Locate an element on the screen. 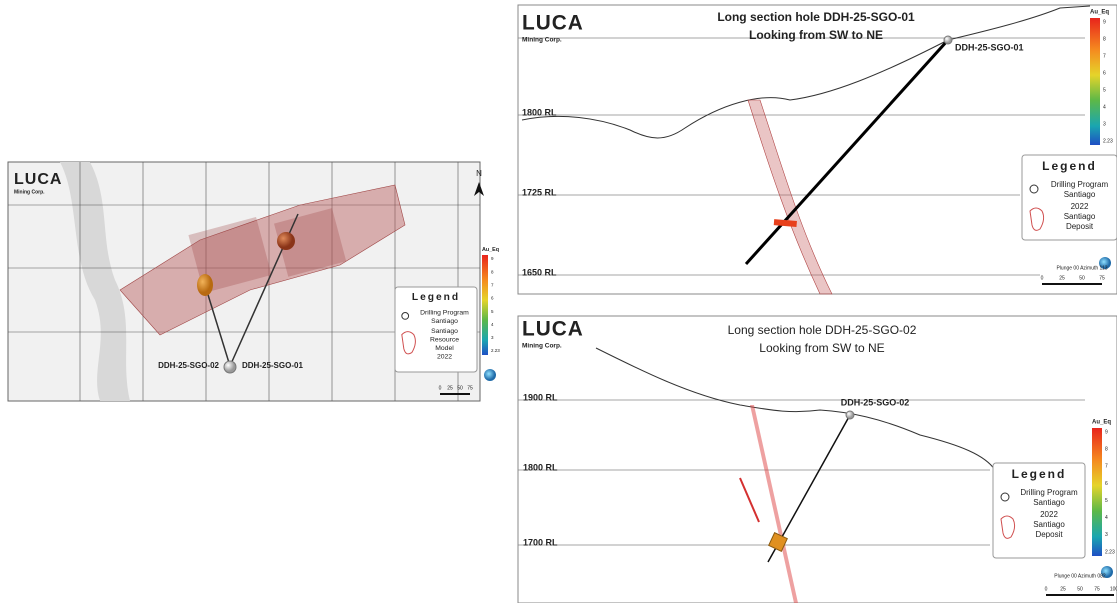 This screenshot has height=603, width=1117. north-label: N is located at coordinates (479, 173).